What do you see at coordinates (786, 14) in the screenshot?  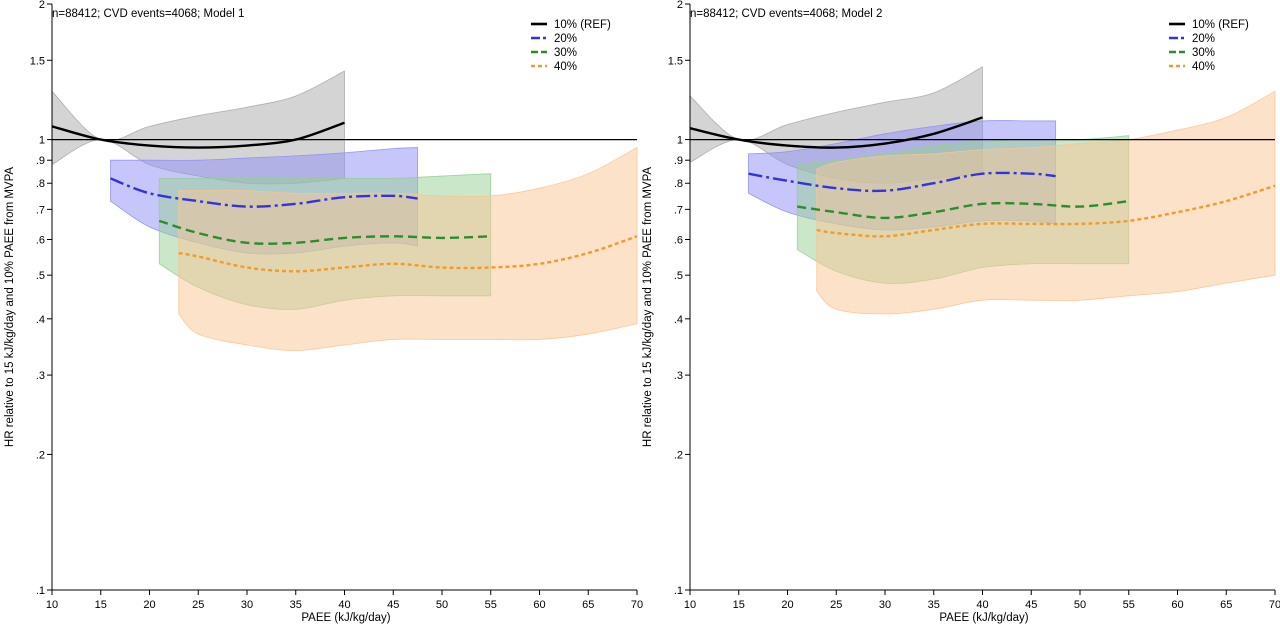 I see `panel-title: n=88412; CVD events=4068; Model 2` at bounding box center [786, 14].